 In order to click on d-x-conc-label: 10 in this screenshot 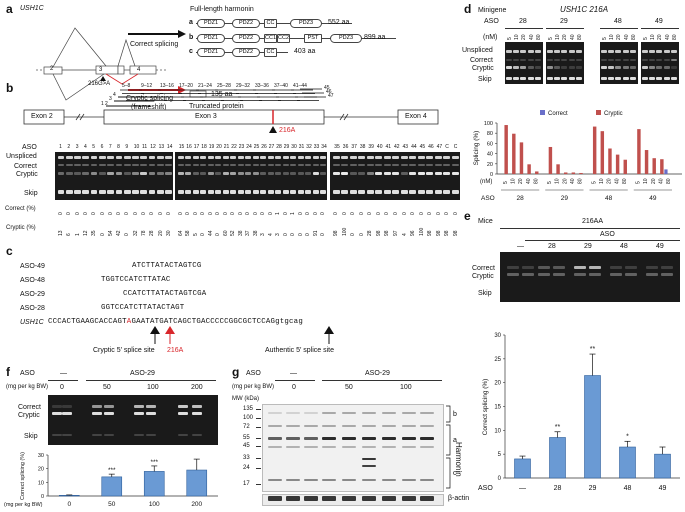, I will do `click(602, 181)`.